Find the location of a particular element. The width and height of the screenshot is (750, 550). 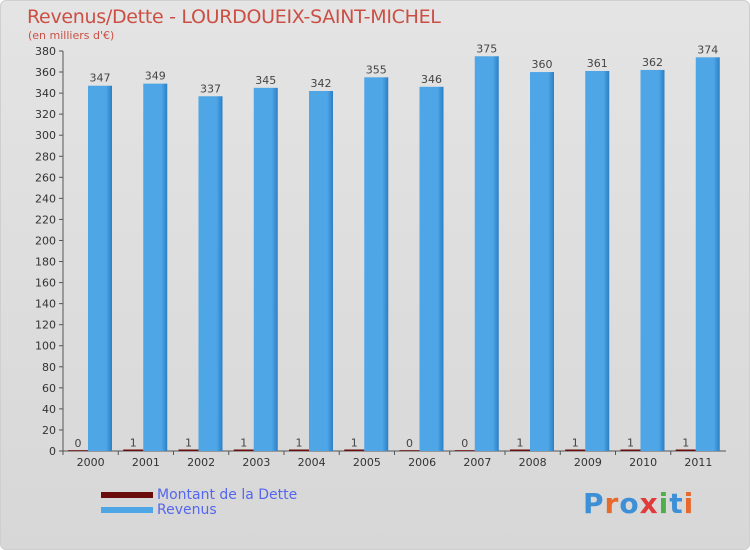

x-tick-label: 2003 is located at coordinates (256, 462).